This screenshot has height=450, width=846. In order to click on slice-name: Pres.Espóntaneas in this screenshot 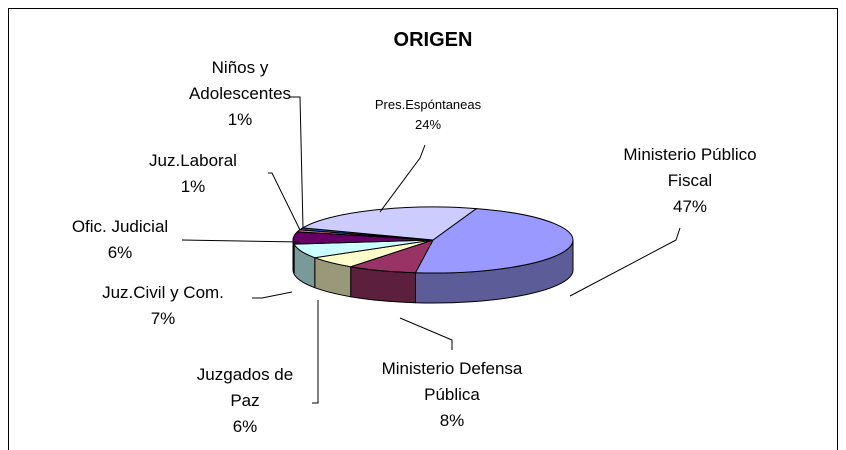, I will do `click(428, 104)`.